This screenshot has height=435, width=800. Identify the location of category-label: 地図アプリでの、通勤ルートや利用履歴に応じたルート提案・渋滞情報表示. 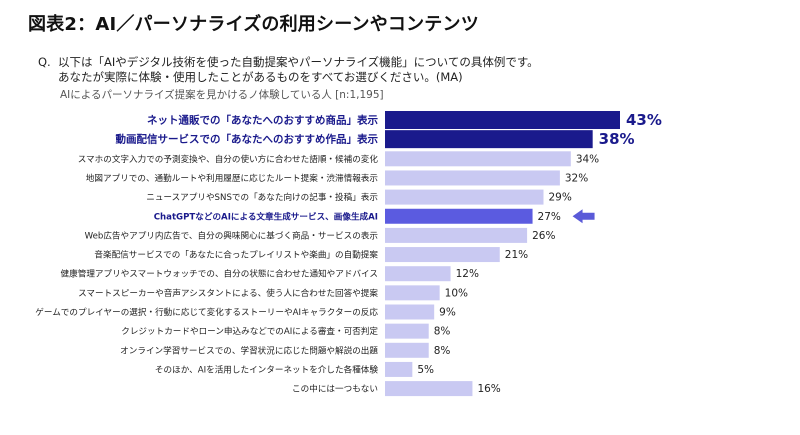
(232, 178).